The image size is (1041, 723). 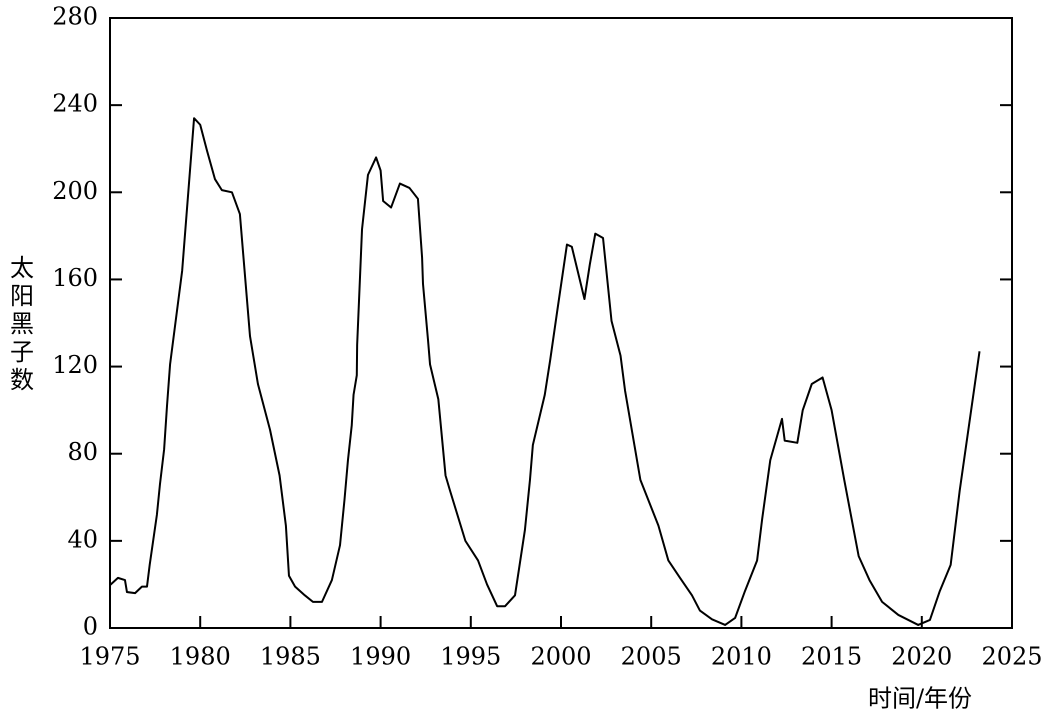 I want to click on x-tick-label: 2005, so click(x=651, y=657).